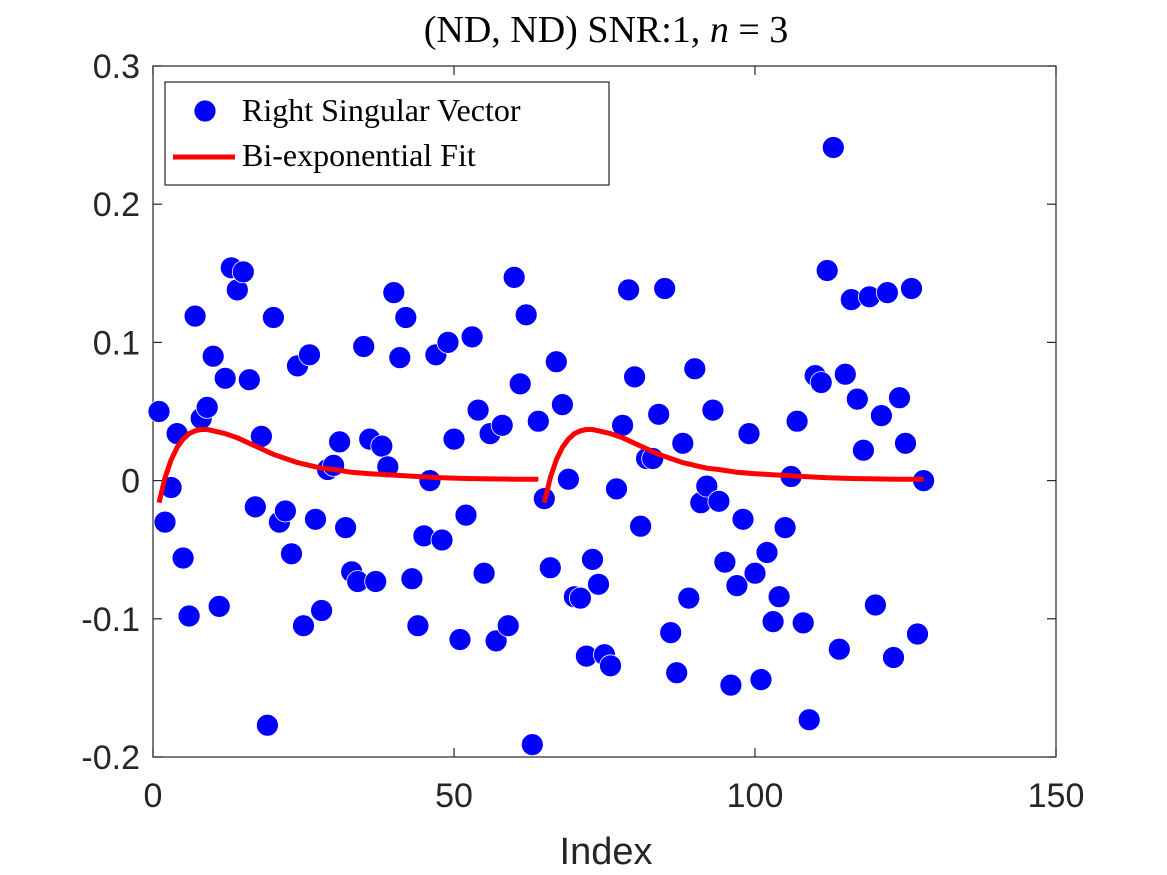 The width and height of the screenshot is (1167, 875). Describe the element at coordinates (116, 343) in the screenshot. I see `y-tick-label: 0.1` at that location.